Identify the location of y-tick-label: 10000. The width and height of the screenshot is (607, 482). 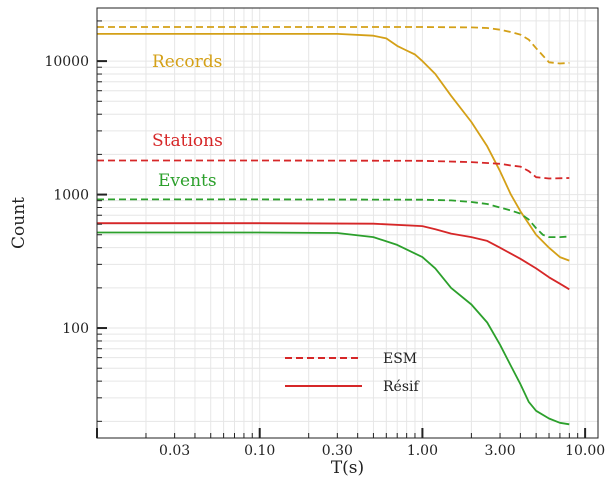
(66, 62).